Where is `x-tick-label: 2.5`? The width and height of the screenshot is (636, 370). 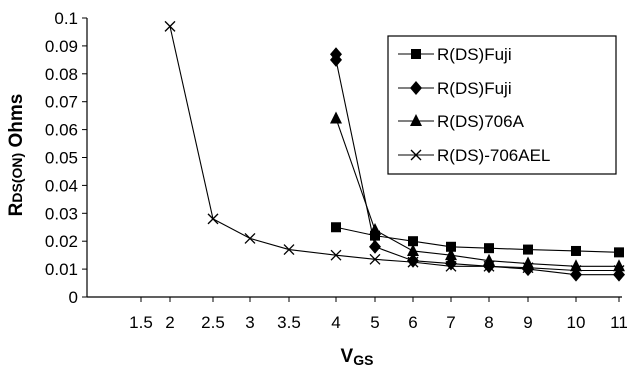 x-tick-label: 2.5 is located at coordinates (213, 322).